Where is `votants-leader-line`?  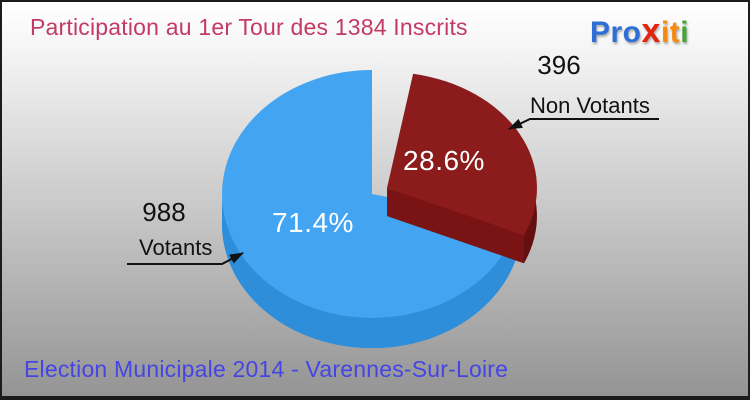
votants-leader-line is located at coordinates (185, 258).